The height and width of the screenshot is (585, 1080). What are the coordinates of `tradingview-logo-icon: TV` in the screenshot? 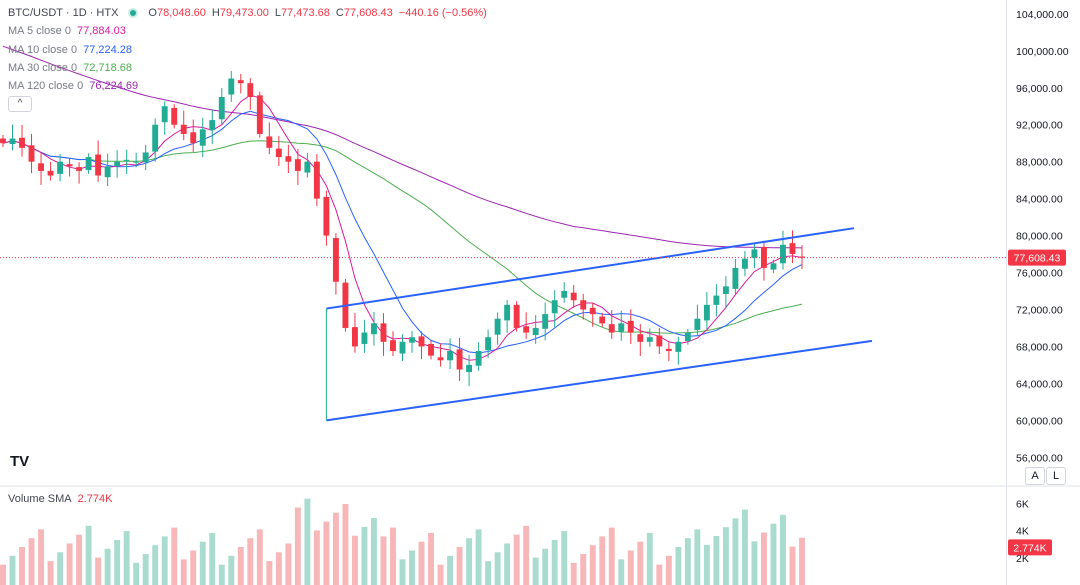 It's located at (20, 461).